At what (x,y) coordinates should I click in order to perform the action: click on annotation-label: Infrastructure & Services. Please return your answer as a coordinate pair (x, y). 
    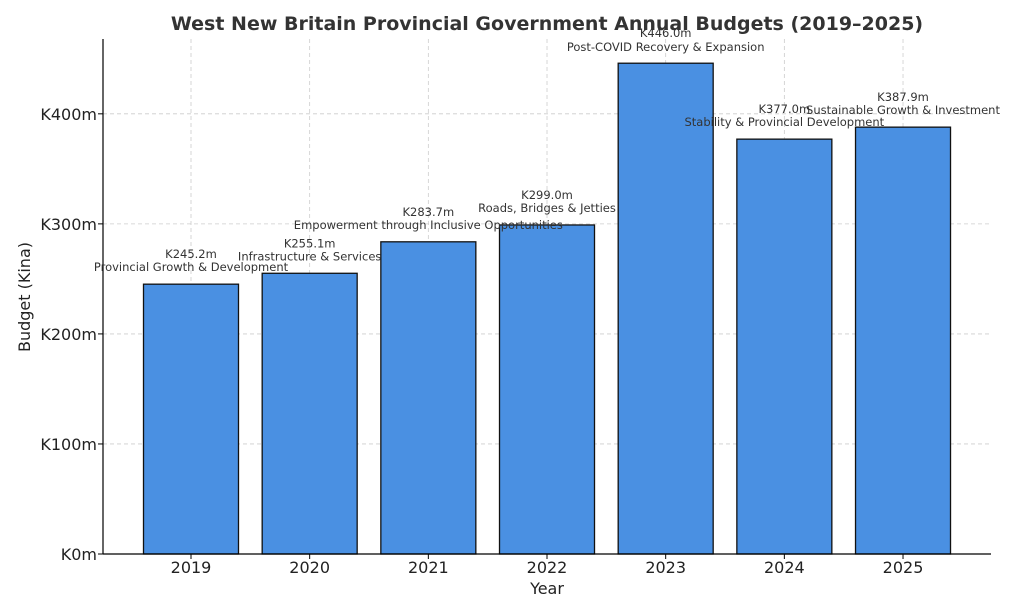
    Looking at the image, I should click on (309, 256).